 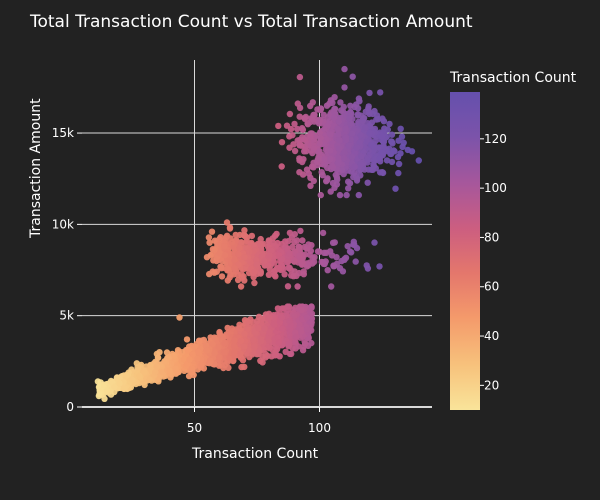 I want to click on colorbar-title: Transaction Count, so click(x=513, y=78).